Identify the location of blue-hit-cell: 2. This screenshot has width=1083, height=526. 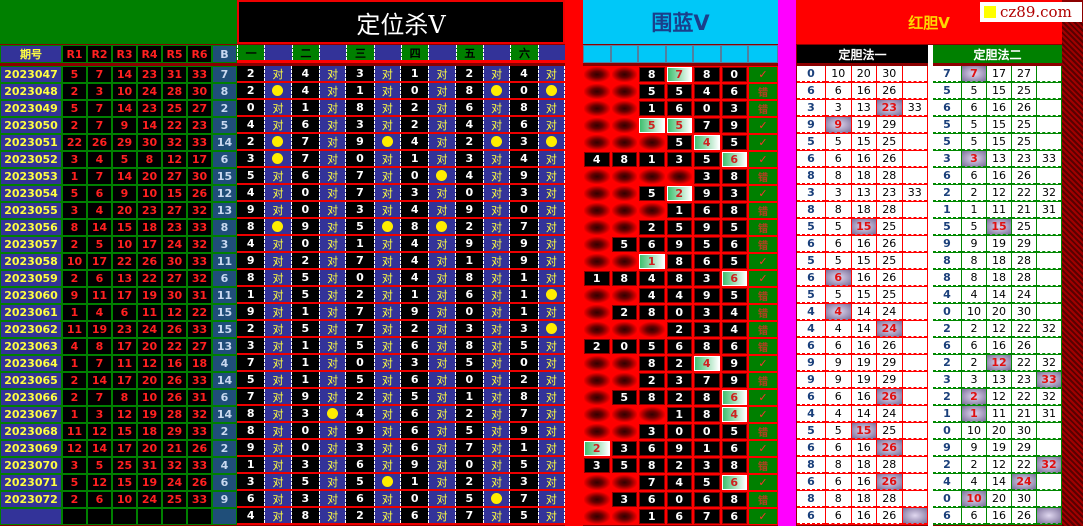
(679, 193).